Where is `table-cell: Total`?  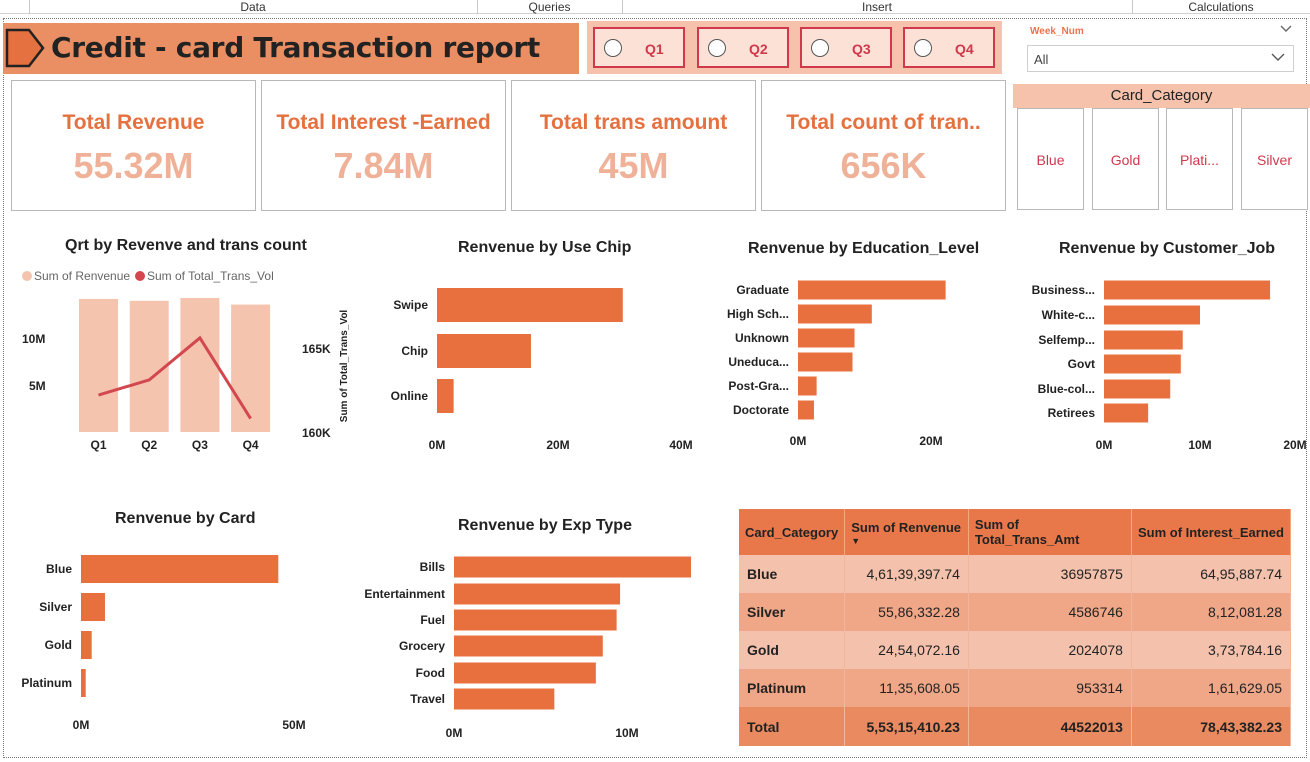 table-cell: Total is located at coordinates (792, 726).